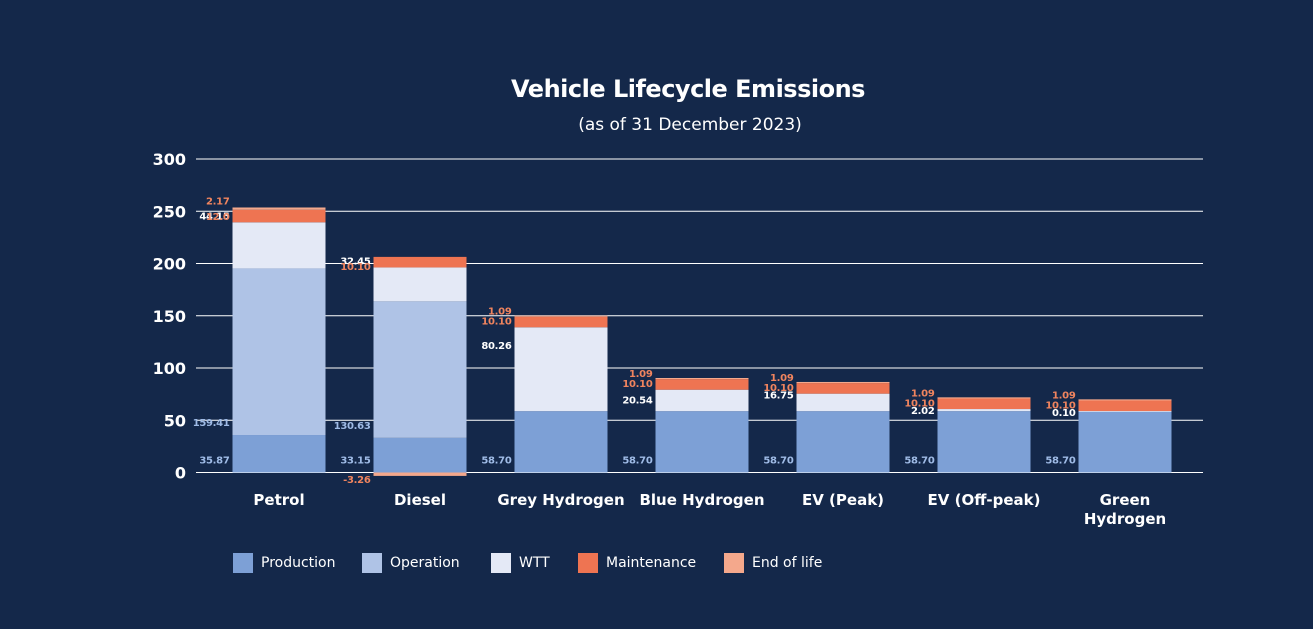 The image size is (1313, 629). What do you see at coordinates (923, 411) in the screenshot?
I see `data-label-wtt: 2.02` at bounding box center [923, 411].